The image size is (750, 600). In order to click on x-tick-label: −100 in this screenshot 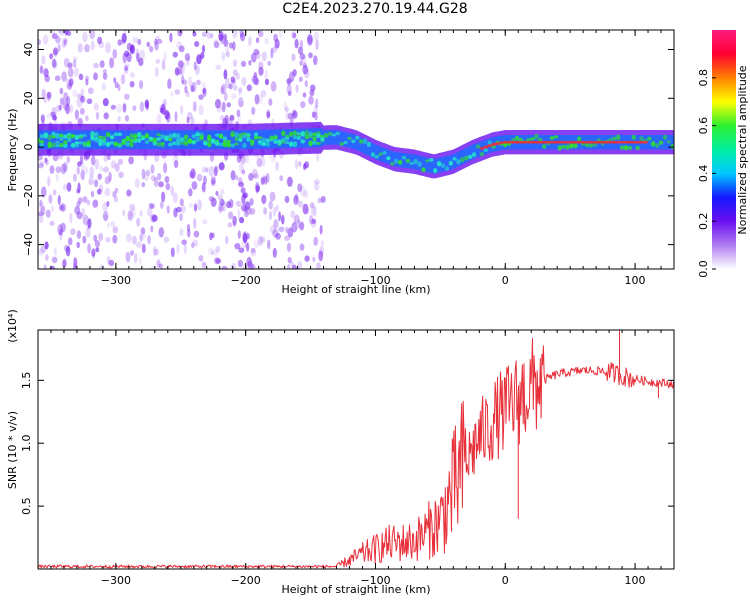, I will do `click(375, 580)`.